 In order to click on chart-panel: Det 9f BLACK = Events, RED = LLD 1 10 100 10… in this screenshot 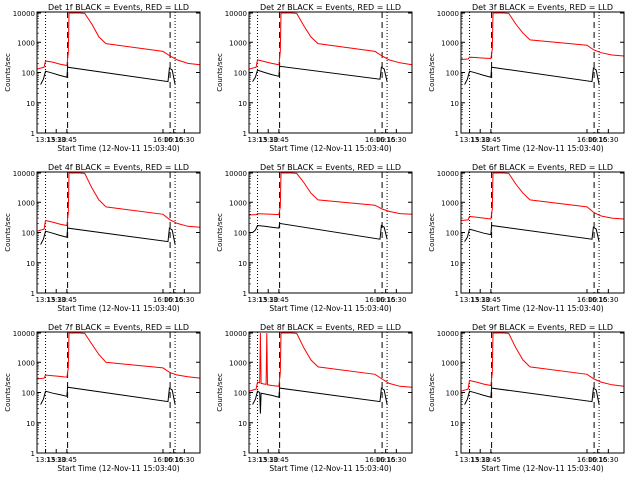, I will do `click(526, 398)`.